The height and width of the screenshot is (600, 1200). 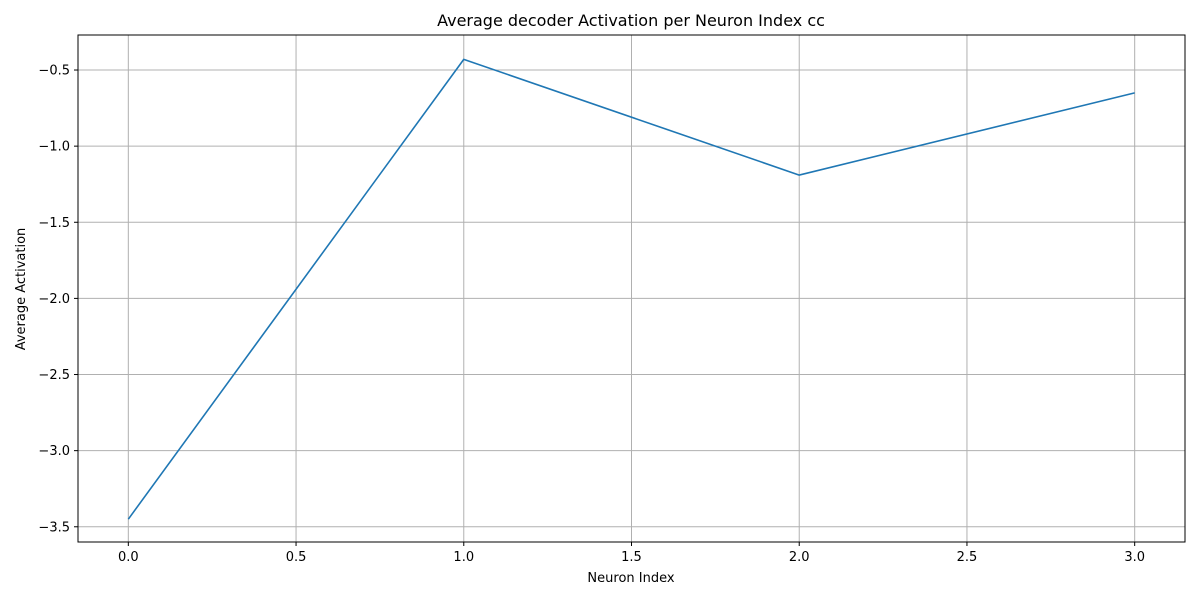 What do you see at coordinates (463, 557) in the screenshot?
I see `x-tick-label: 1.0` at bounding box center [463, 557].